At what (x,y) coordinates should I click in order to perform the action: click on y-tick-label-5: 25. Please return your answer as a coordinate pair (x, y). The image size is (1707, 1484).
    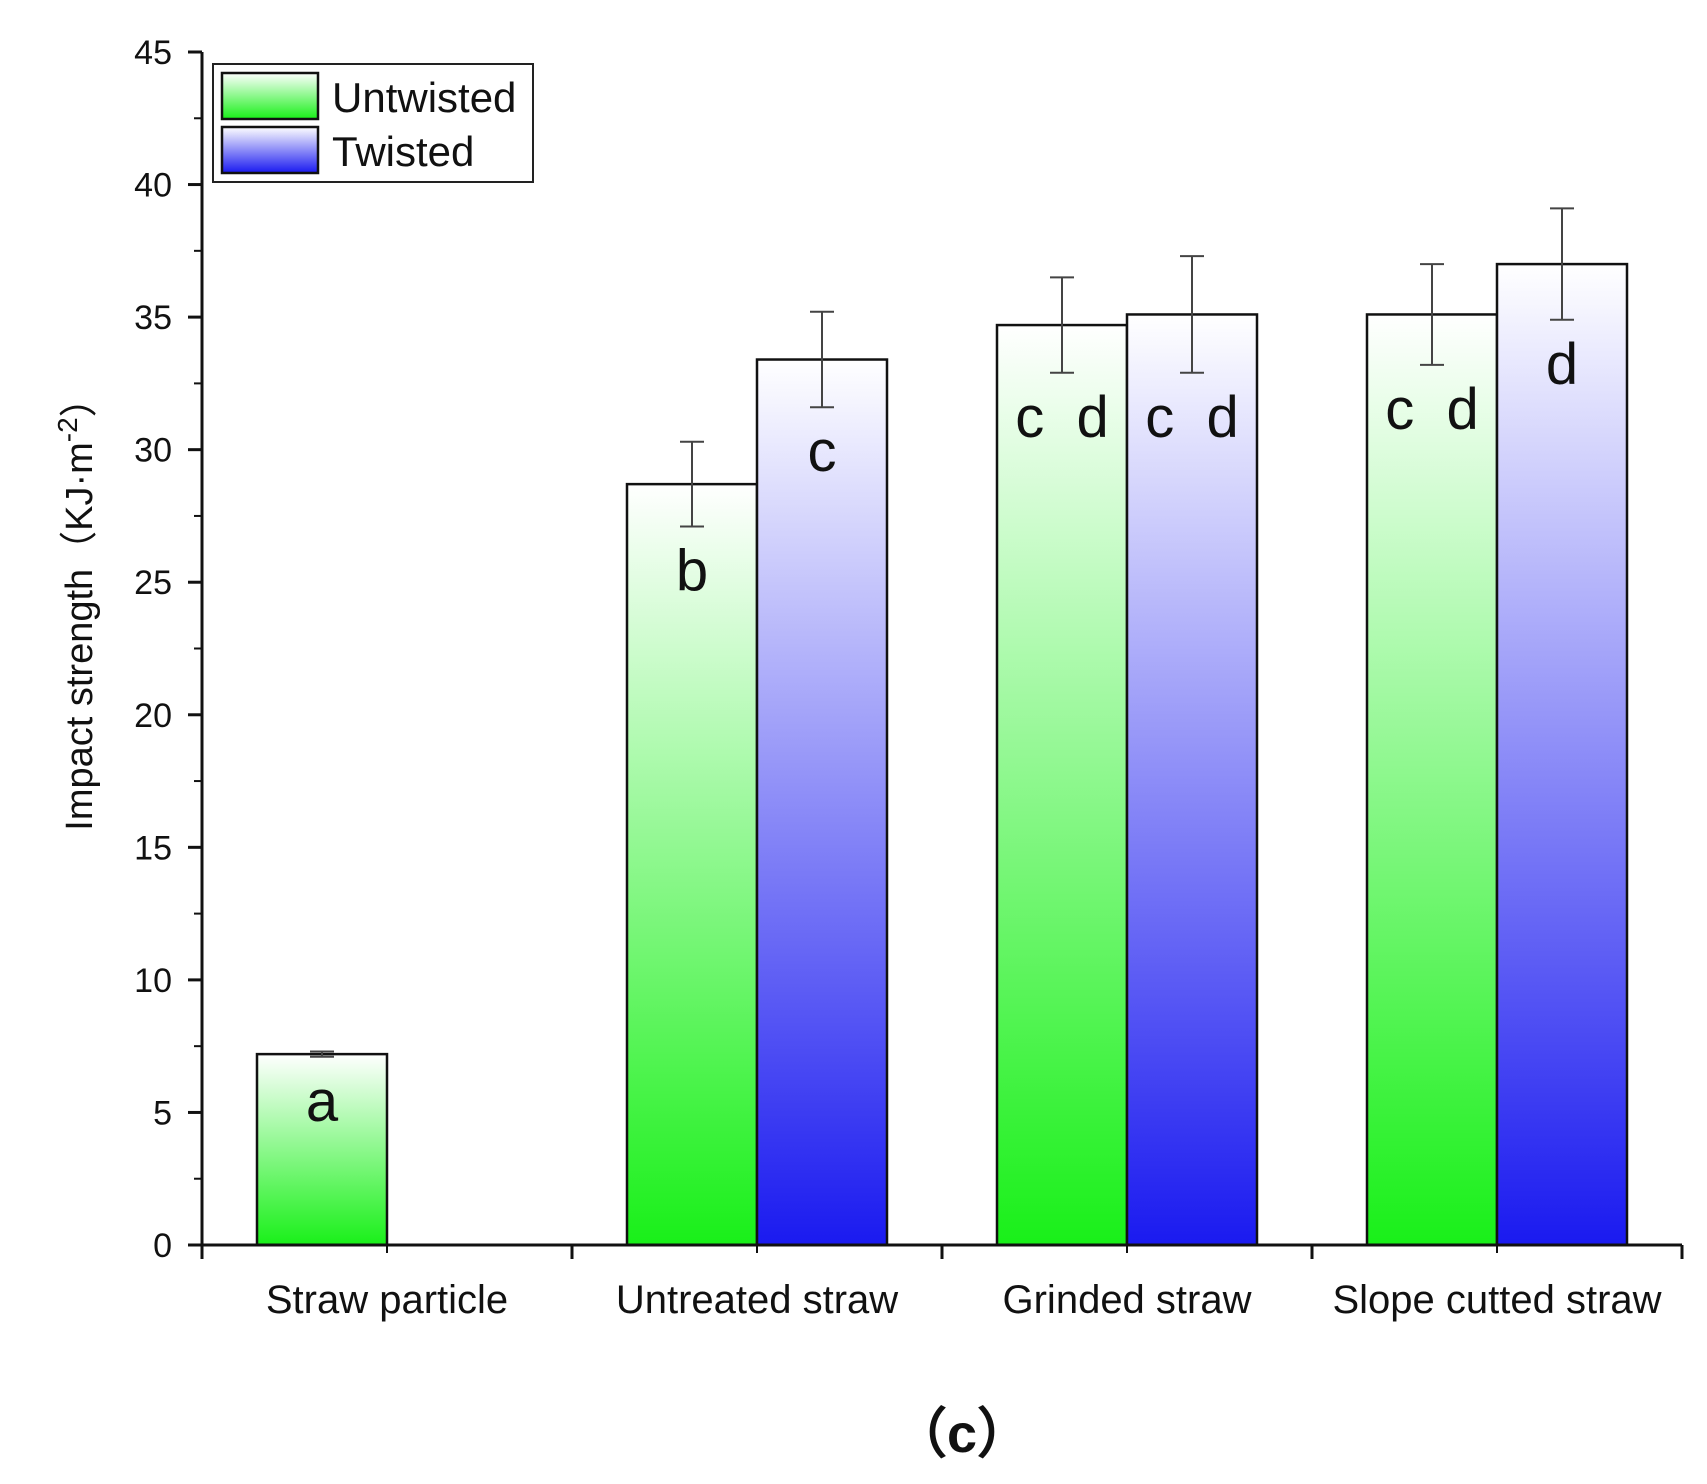
    Looking at the image, I should click on (153, 583).